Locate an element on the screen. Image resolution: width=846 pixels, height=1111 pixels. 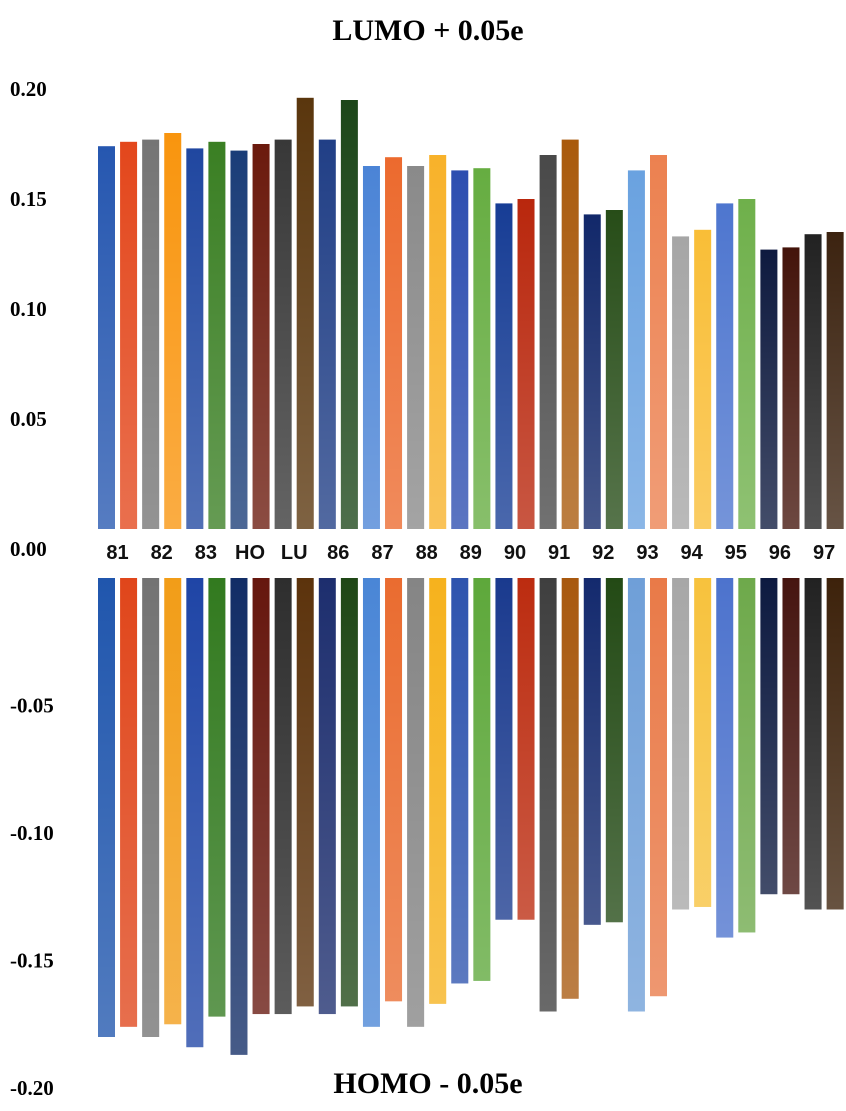
top-y-tick-label: 0.00 is located at coordinates (28, 549).